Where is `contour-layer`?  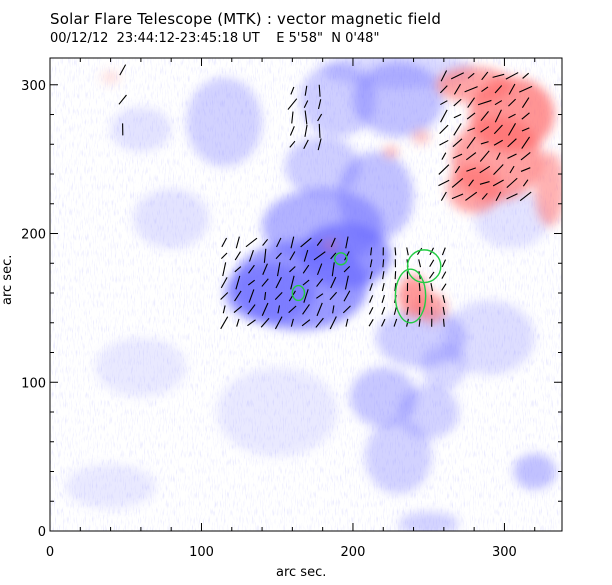 contour-layer is located at coordinates (366, 286).